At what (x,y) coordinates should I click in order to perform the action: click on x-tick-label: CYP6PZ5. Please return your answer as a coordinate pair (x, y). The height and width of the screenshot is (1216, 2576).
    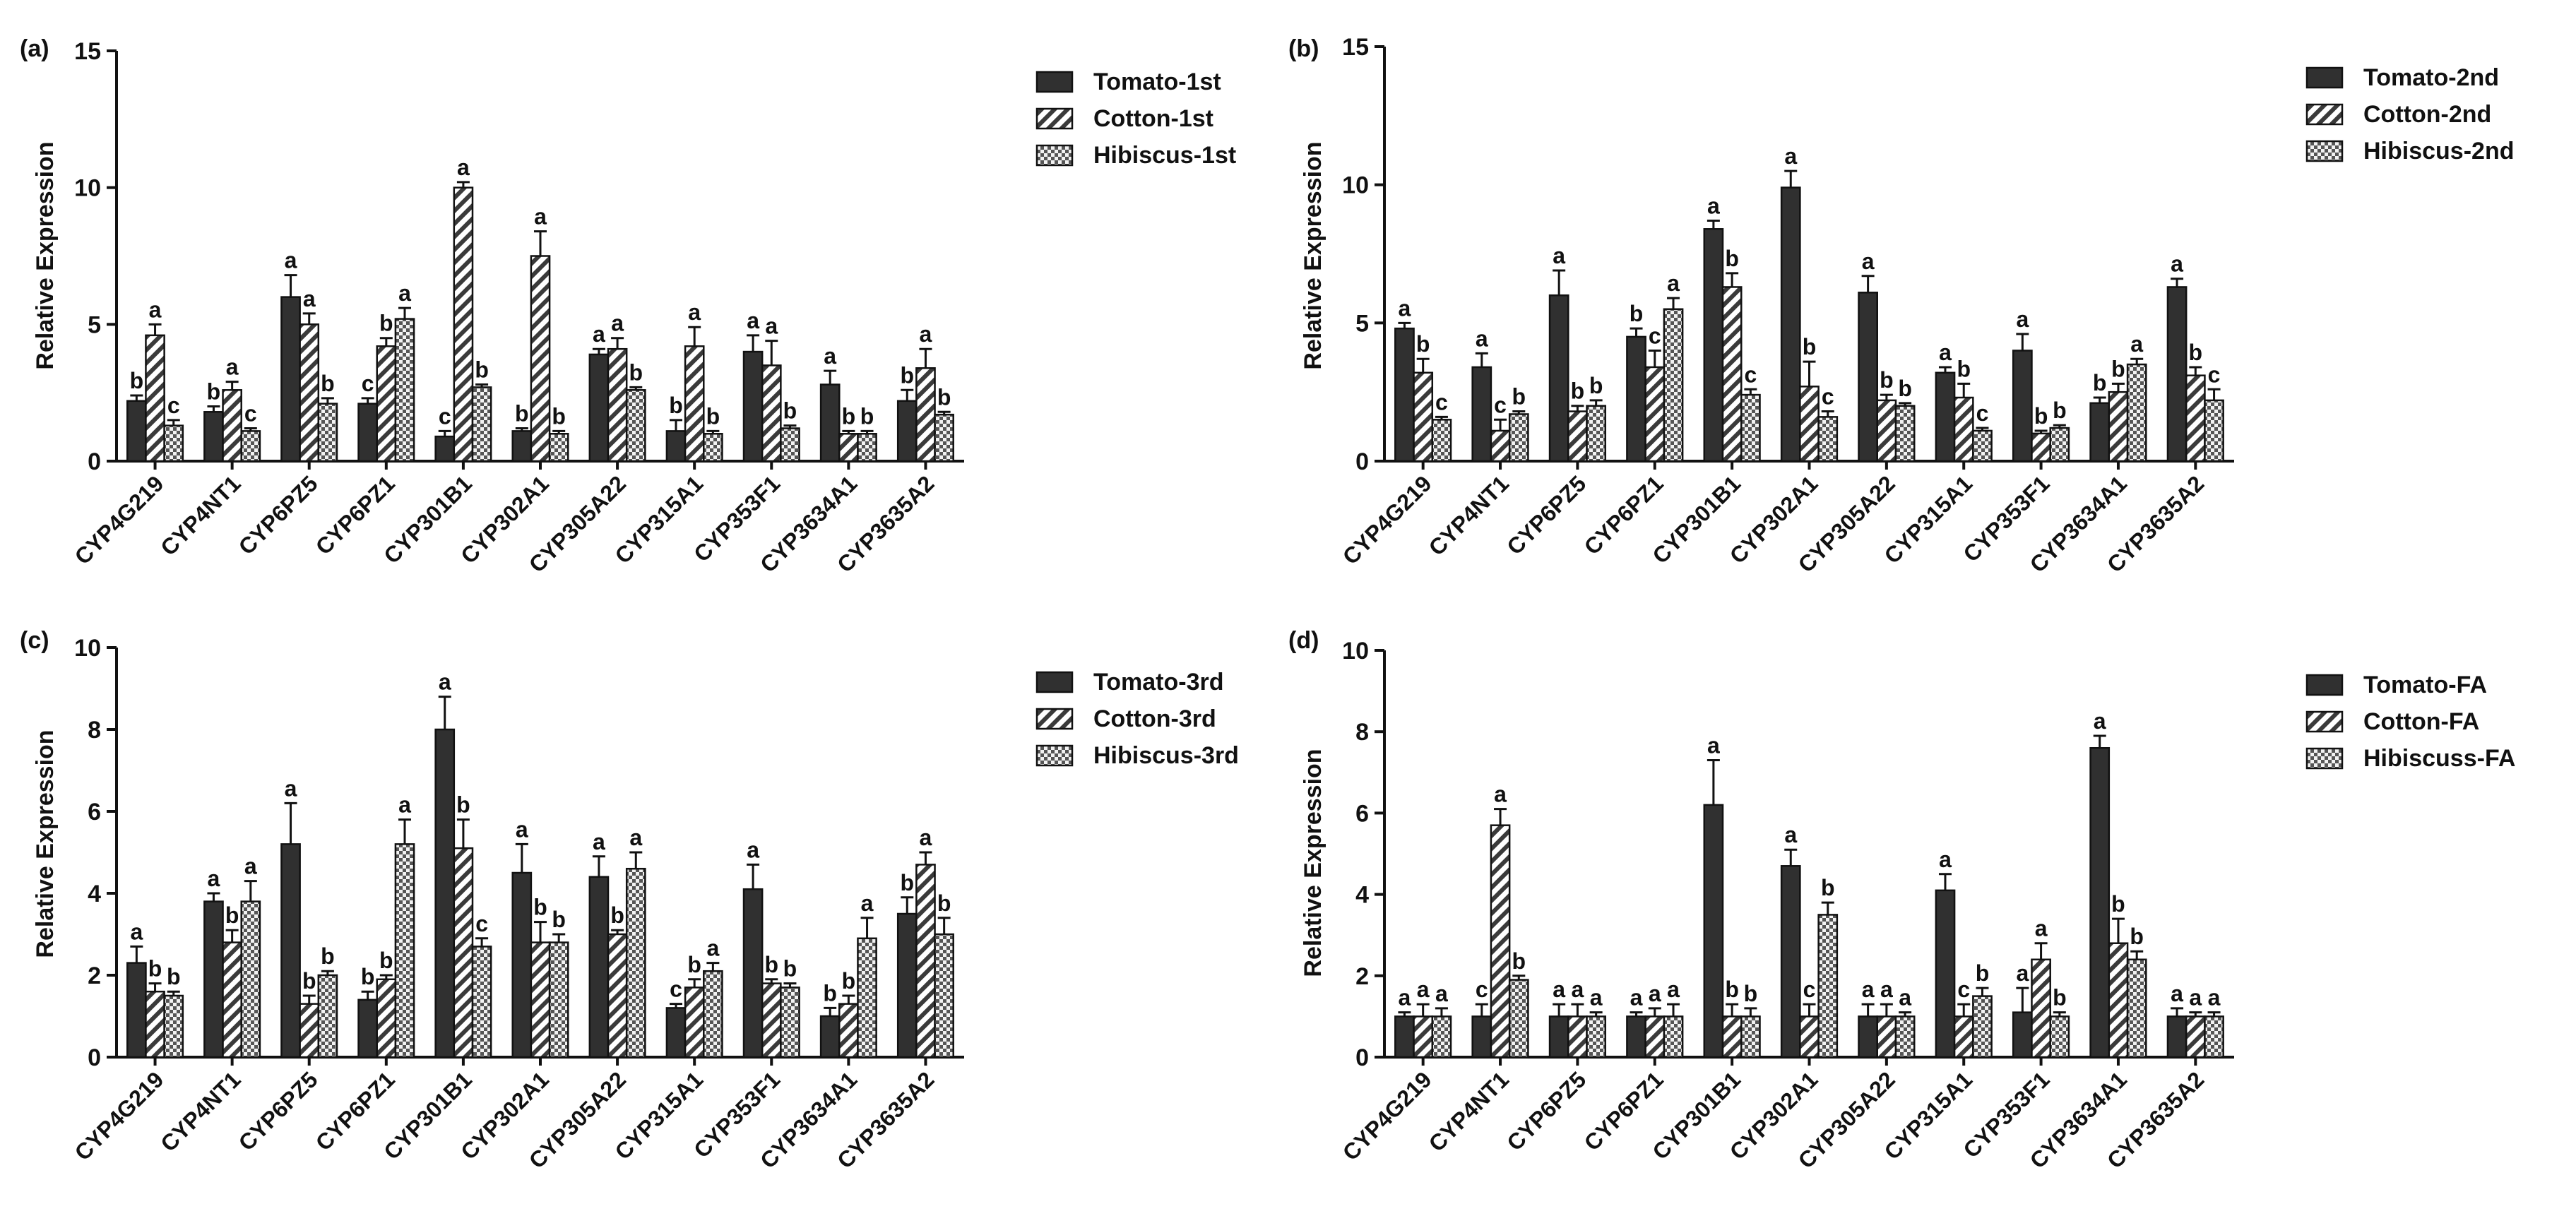
    Looking at the image, I should click on (278, 1110).